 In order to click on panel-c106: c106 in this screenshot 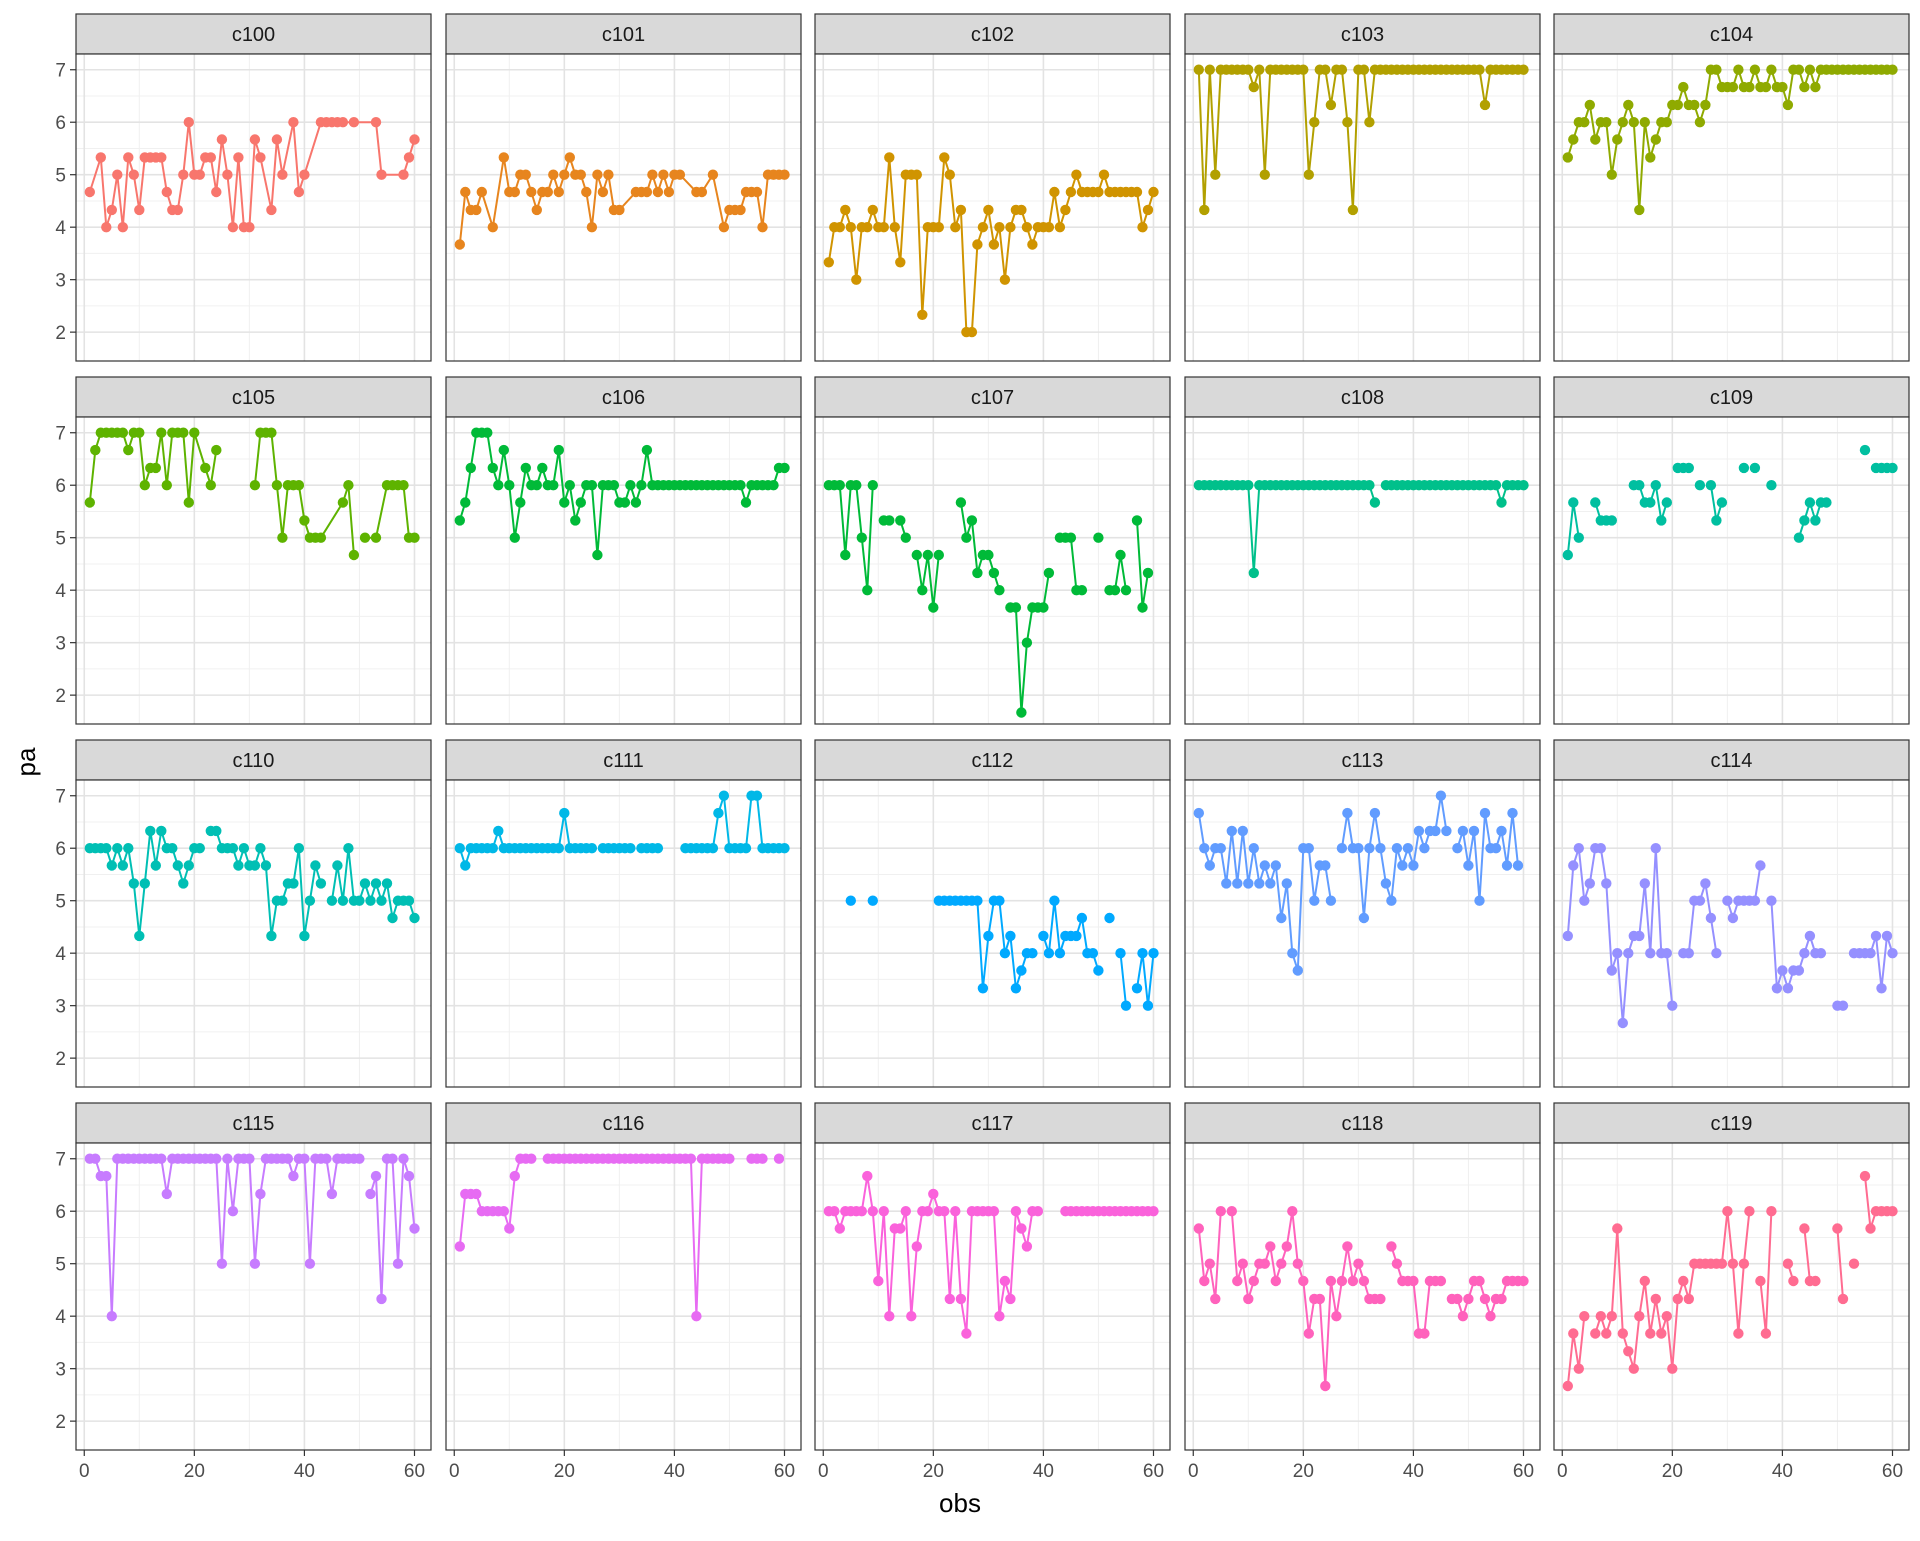, I will do `click(623, 550)`.